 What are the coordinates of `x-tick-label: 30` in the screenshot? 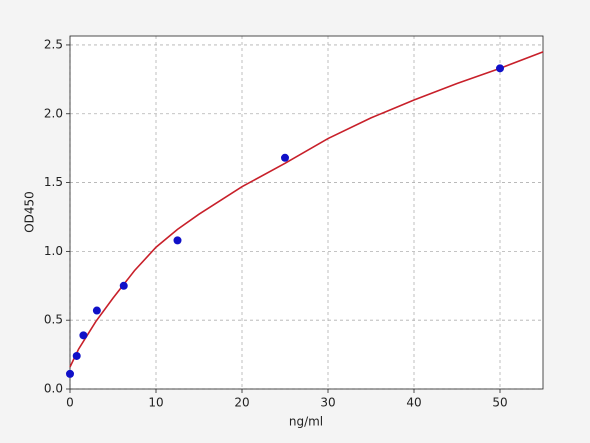 It's located at (327, 403).